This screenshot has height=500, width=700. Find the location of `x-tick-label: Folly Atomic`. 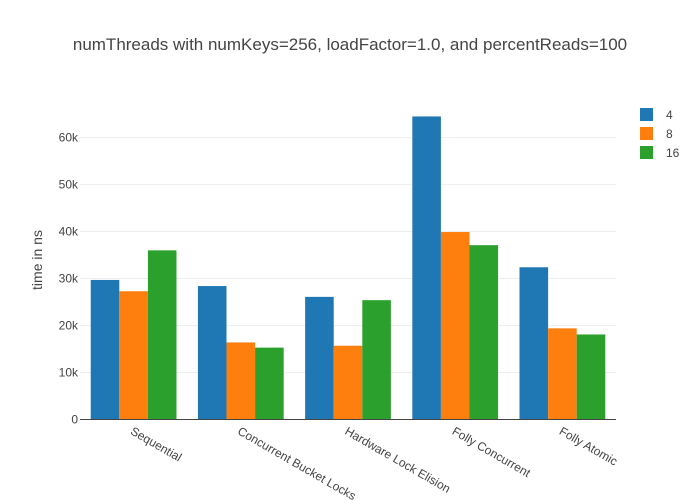

x-tick-label: Folly Atomic is located at coordinates (588, 446).